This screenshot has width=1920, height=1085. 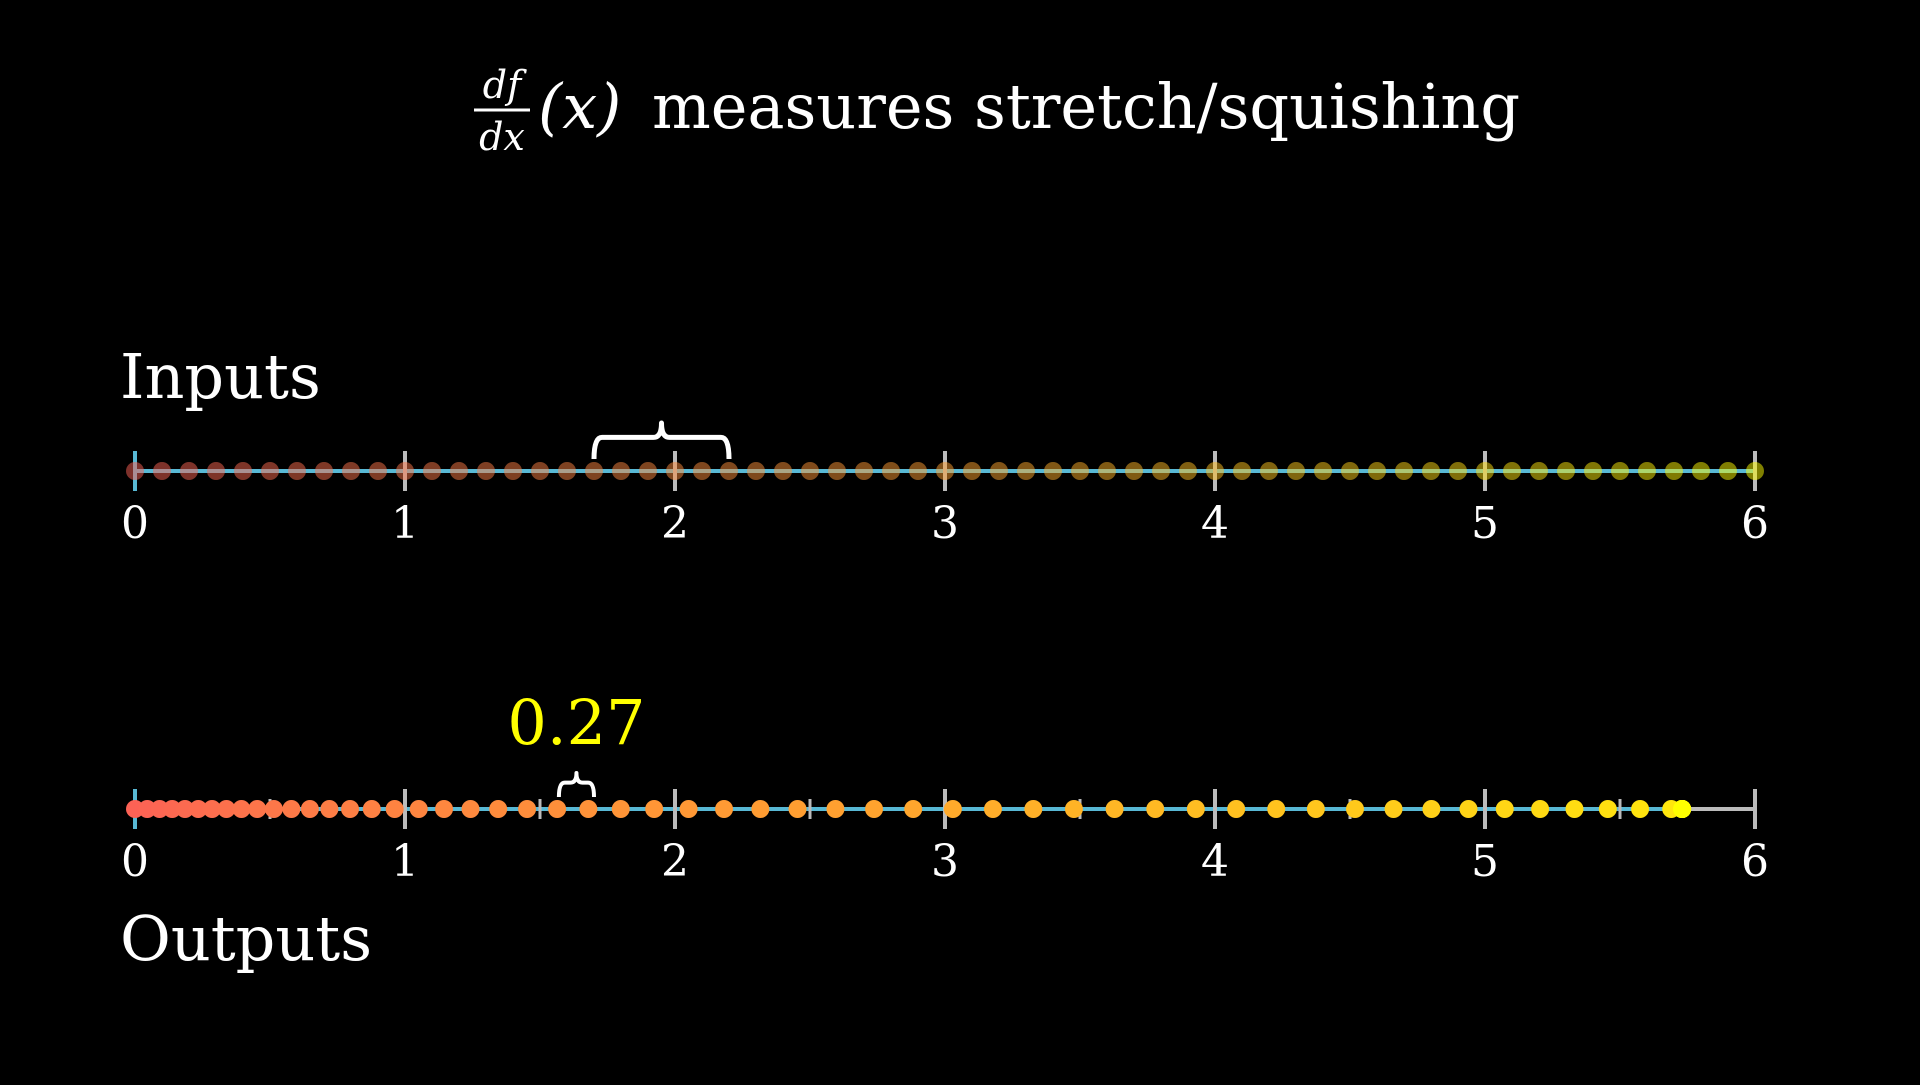 I want to click on inputs-dots, so click(x=945, y=471).